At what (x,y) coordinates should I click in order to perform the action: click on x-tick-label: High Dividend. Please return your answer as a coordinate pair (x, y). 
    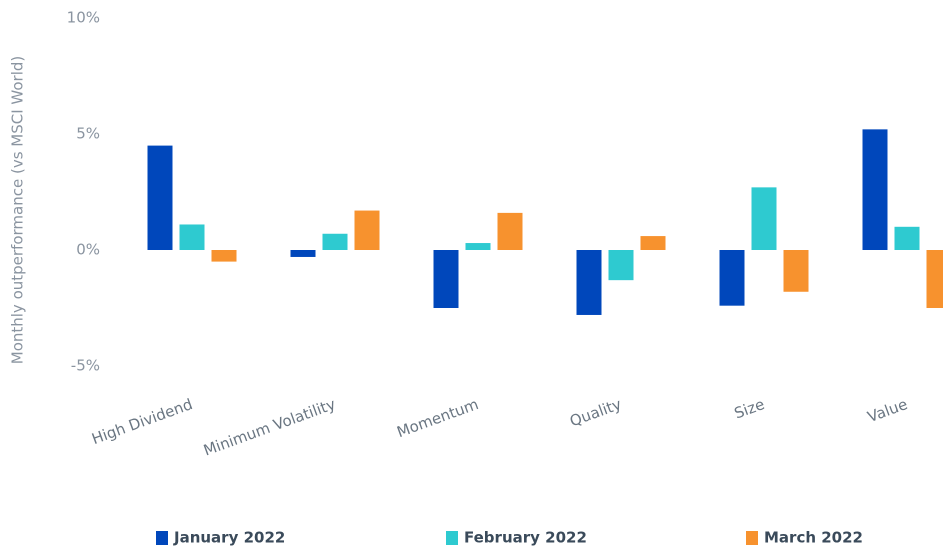
    Looking at the image, I should click on (142, 421).